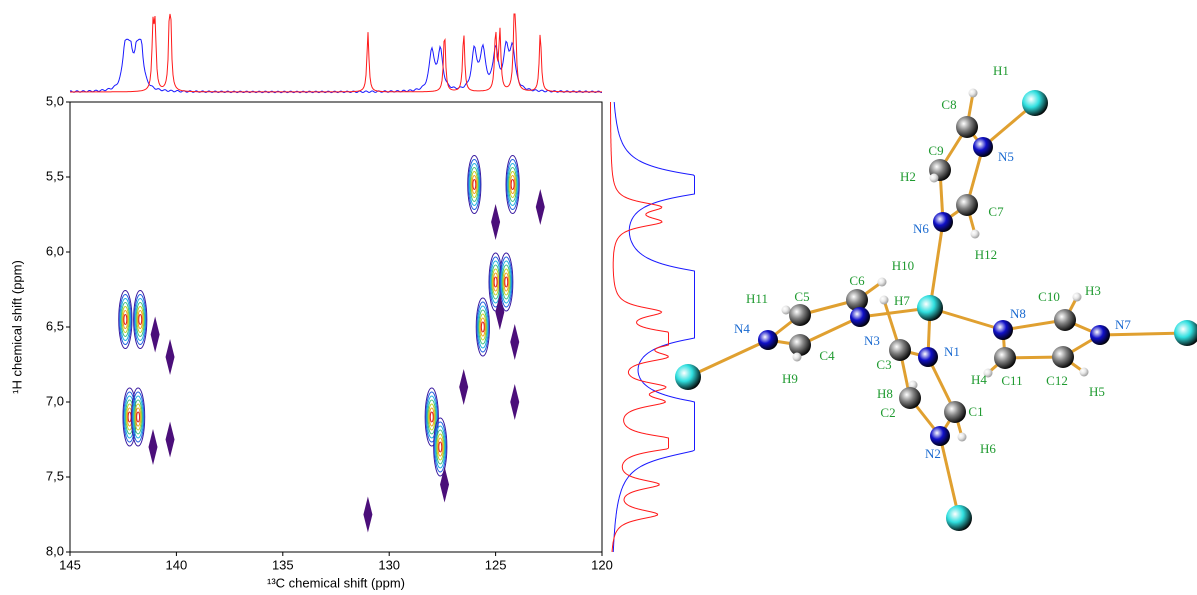  Describe the element at coordinates (55, 475) in the screenshot. I see `y-tick-label: 7,5` at that location.